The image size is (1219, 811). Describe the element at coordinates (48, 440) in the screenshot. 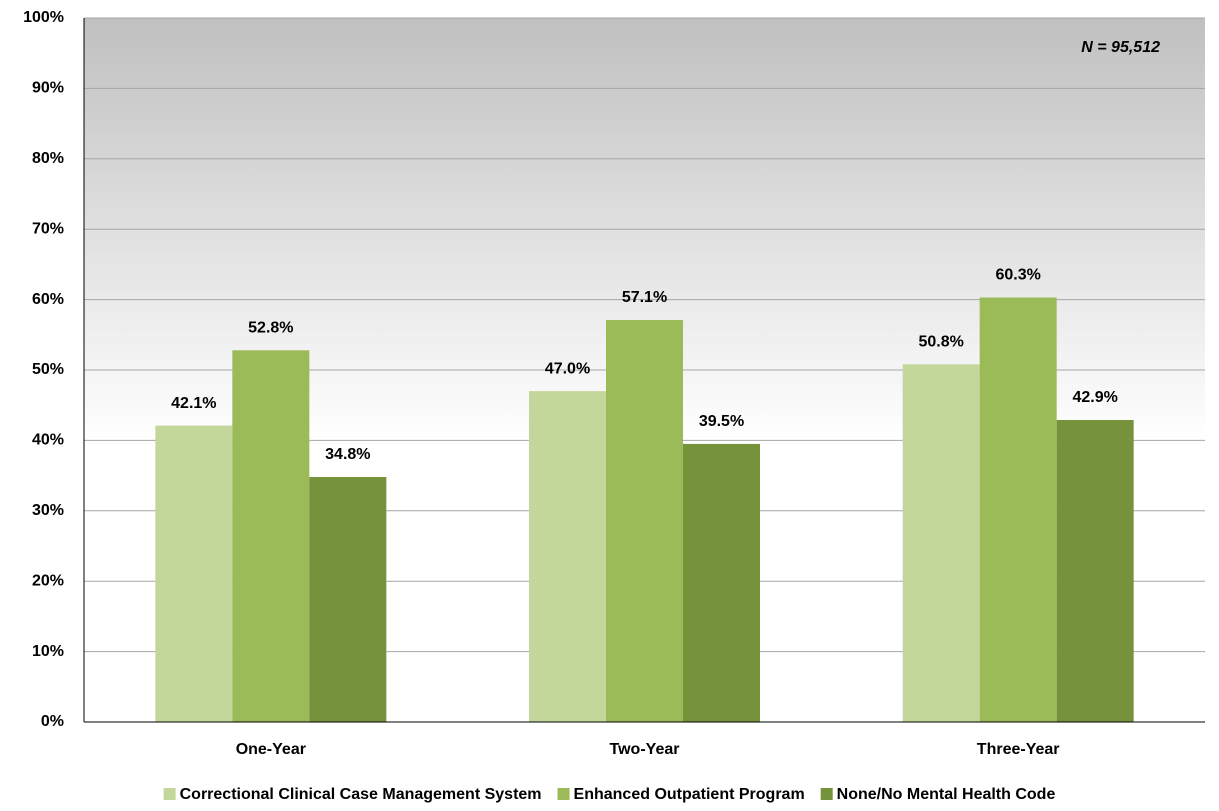

I see `y-tick-label: 40%` at that location.